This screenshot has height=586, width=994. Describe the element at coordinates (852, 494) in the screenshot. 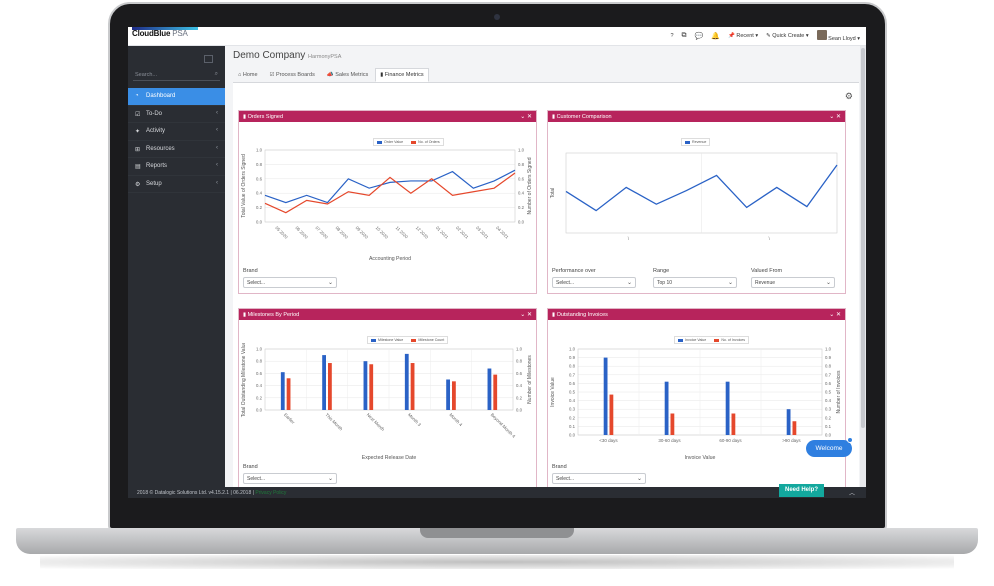

I see `chevron-up-icon: ︿` at that location.